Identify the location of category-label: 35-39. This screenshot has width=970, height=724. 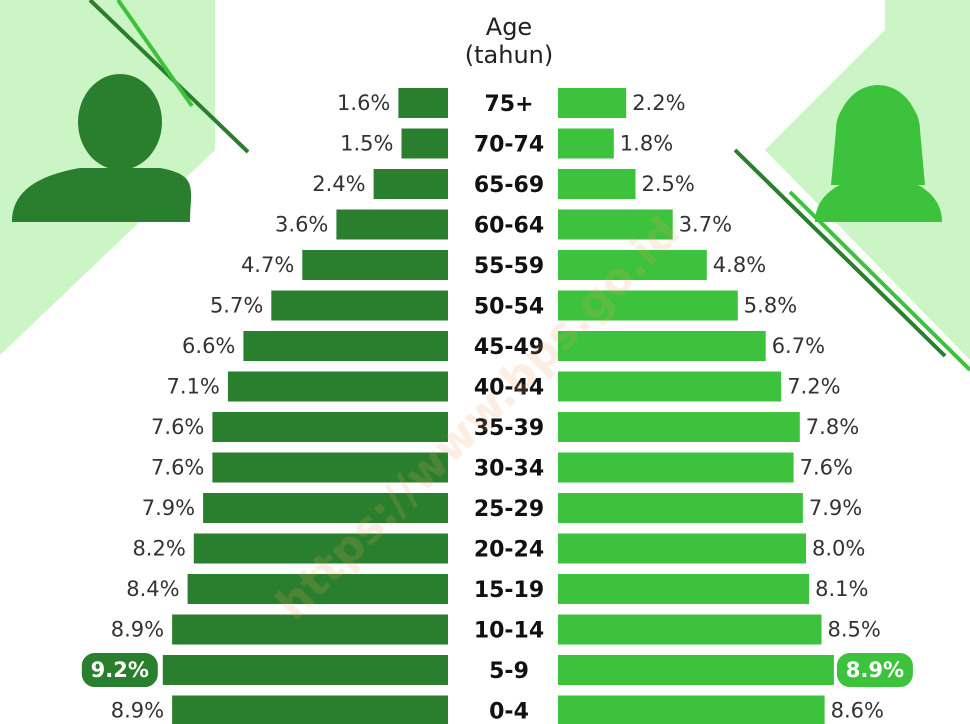
(509, 428).